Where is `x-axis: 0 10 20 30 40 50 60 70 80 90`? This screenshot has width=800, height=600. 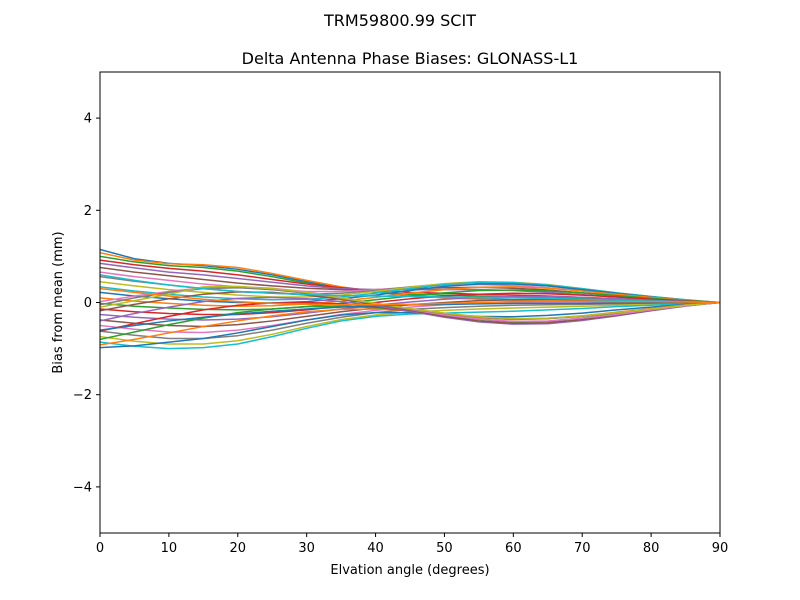 x-axis: 0 10 20 30 40 50 60 70 80 90 is located at coordinates (412, 544).